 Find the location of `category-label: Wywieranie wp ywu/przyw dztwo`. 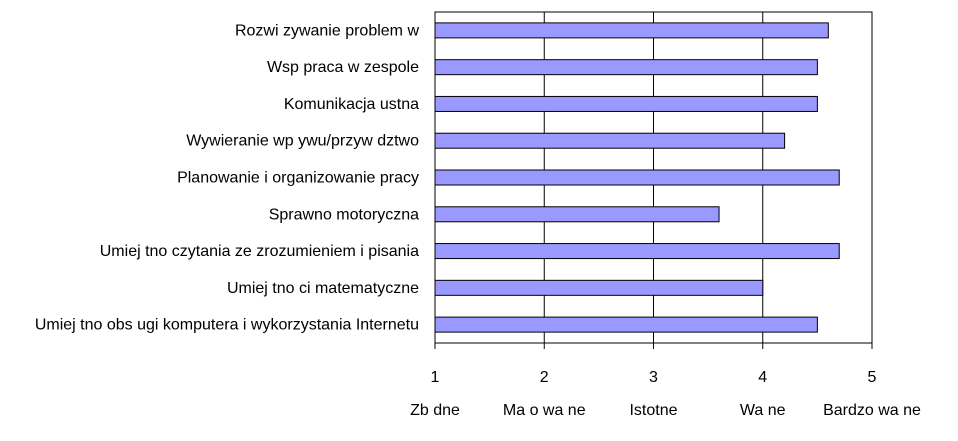

category-label: Wywieranie wp ywu/przyw dztwo is located at coordinates (302, 141).